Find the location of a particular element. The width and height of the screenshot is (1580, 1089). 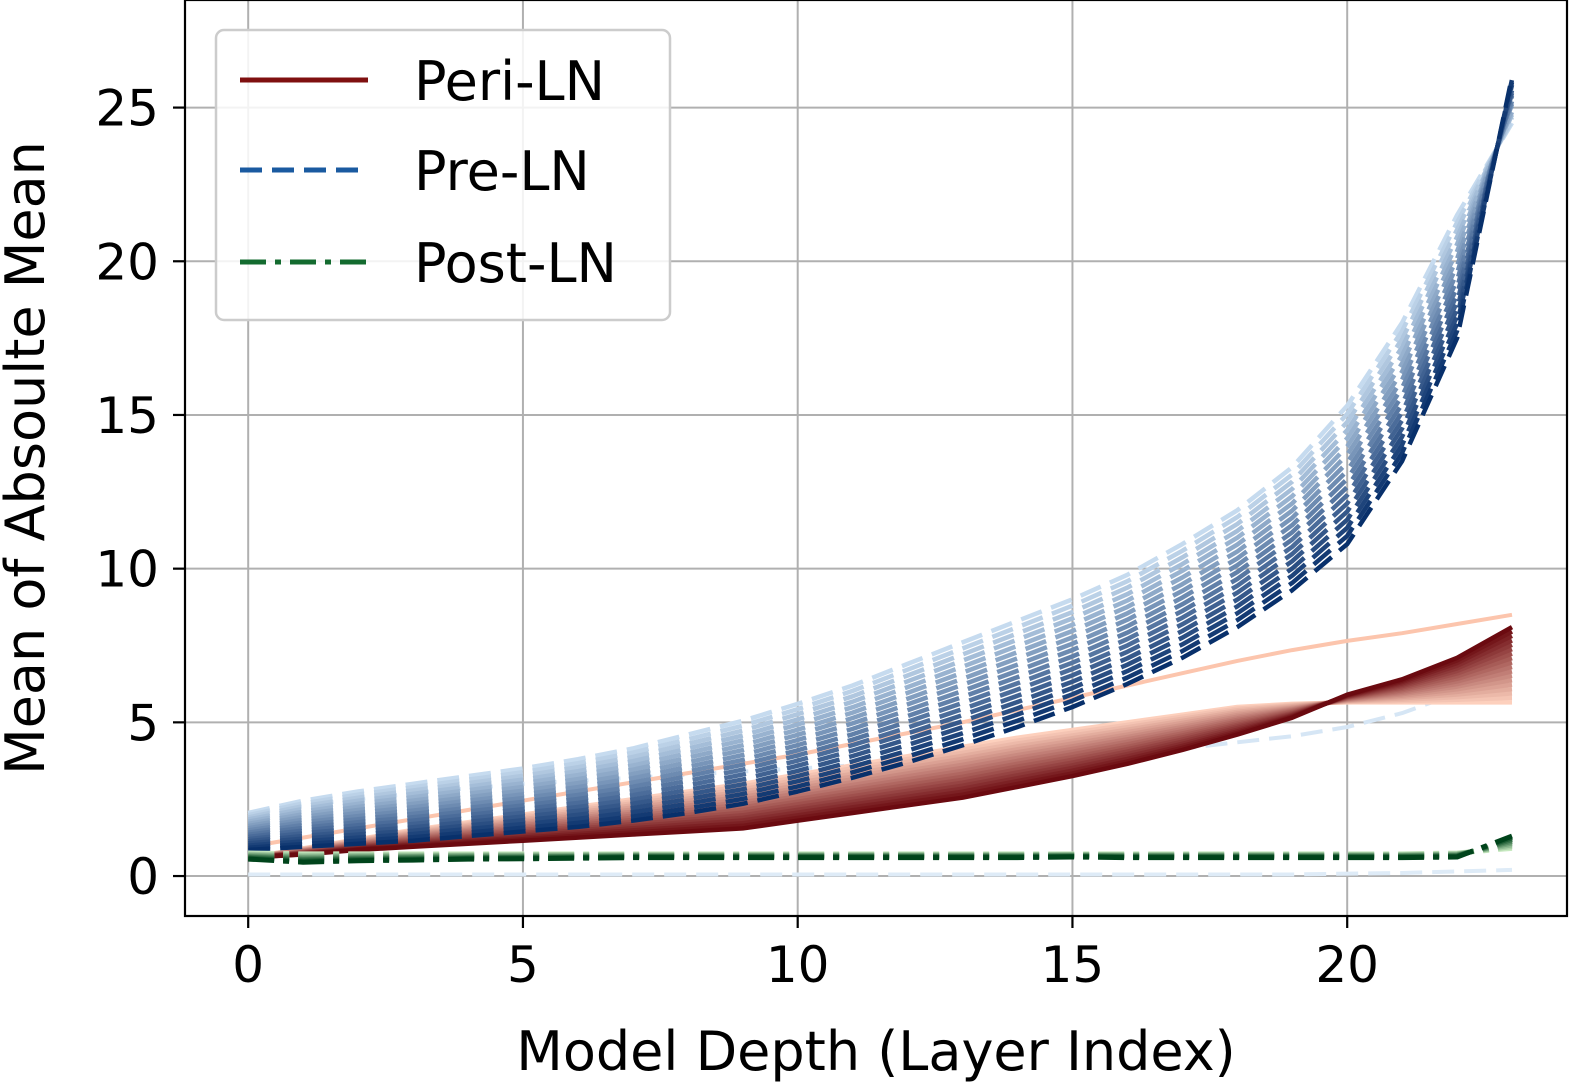

x-tick-label: 20 is located at coordinates (1347, 965).